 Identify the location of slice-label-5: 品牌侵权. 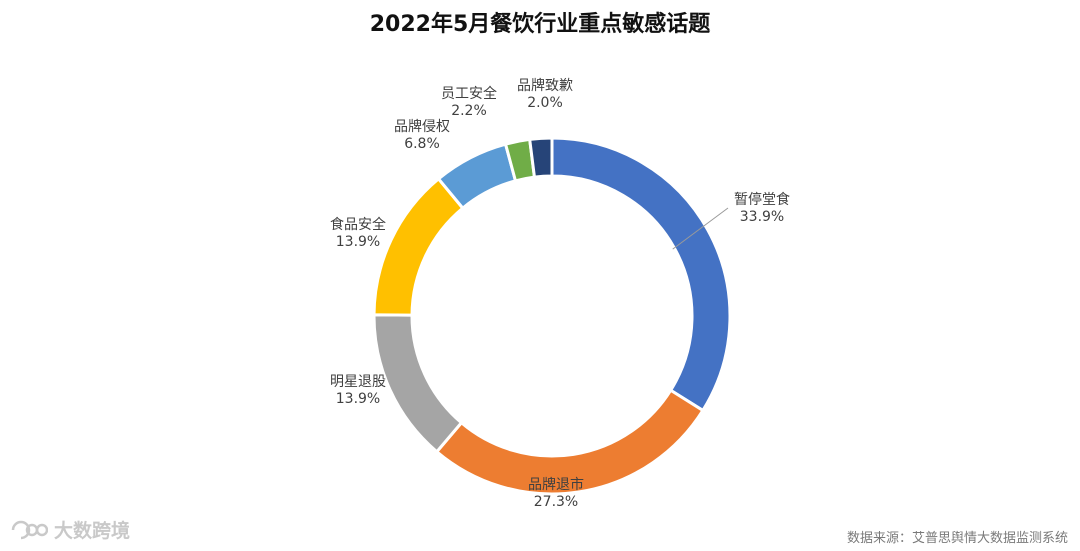
(422, 126).